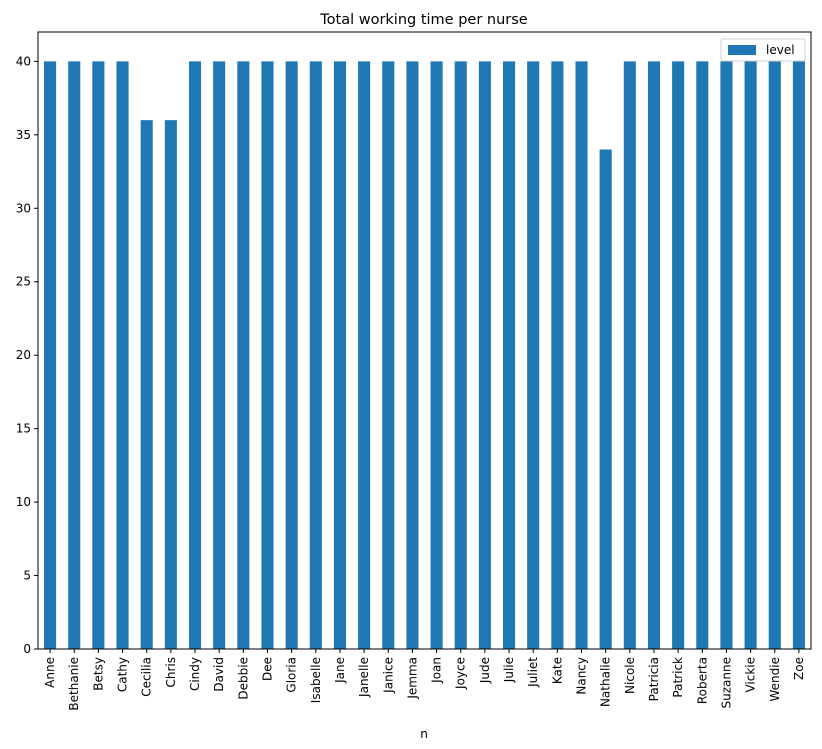  What do you see at coordinates (243, 355) in the screenshot?
I see `bar-debbie` at bounding box center [243, 355].